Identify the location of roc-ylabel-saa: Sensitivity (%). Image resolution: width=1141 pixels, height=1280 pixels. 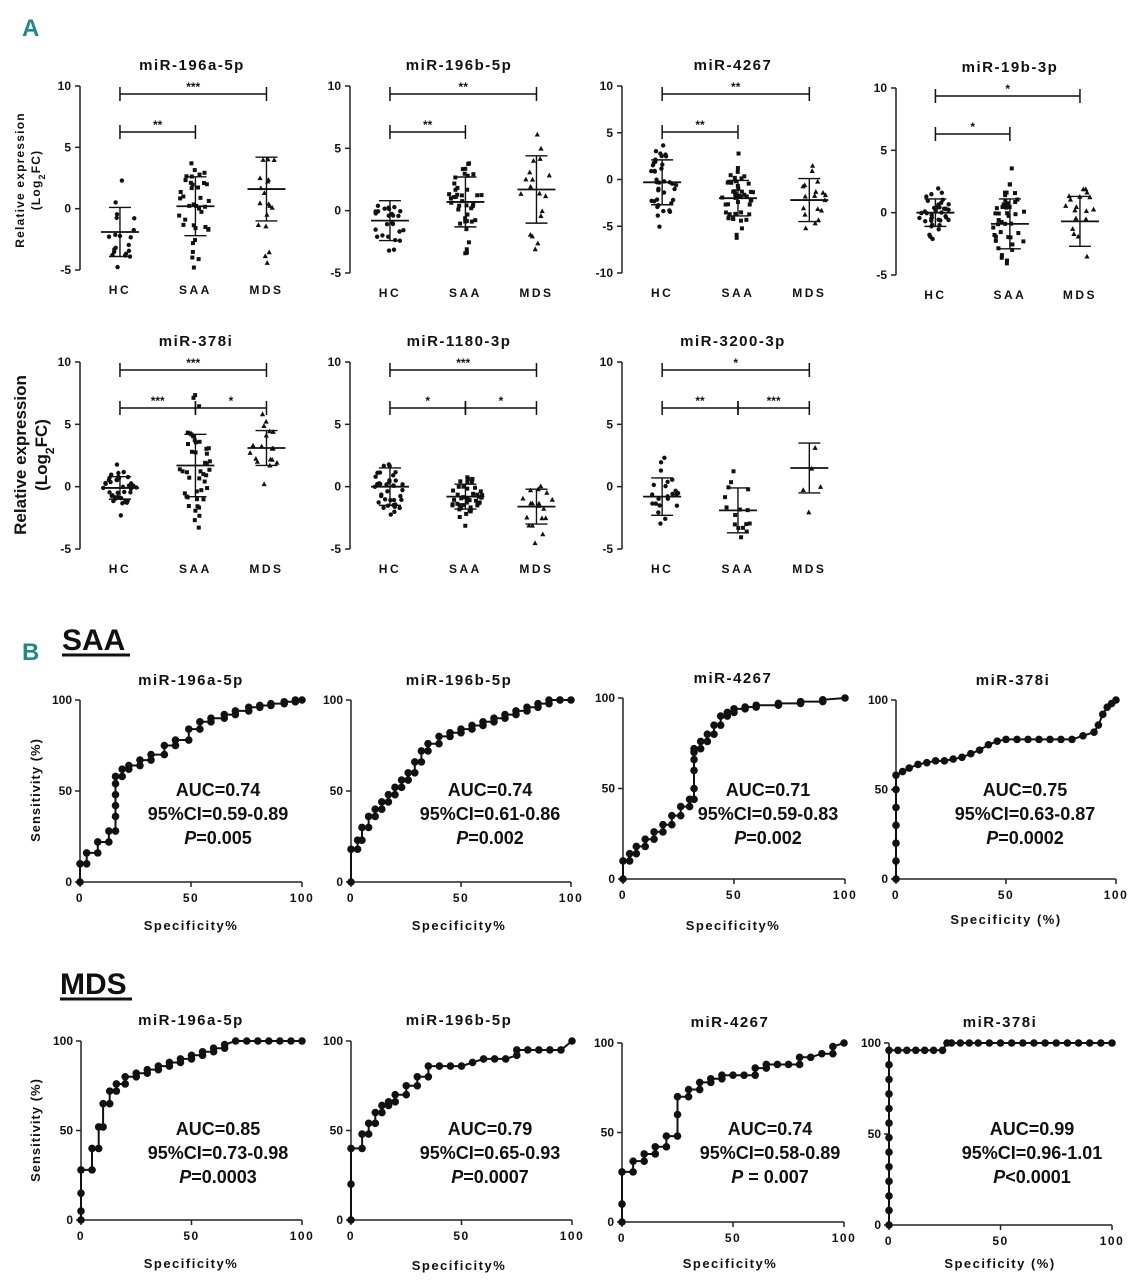
(35, 790).